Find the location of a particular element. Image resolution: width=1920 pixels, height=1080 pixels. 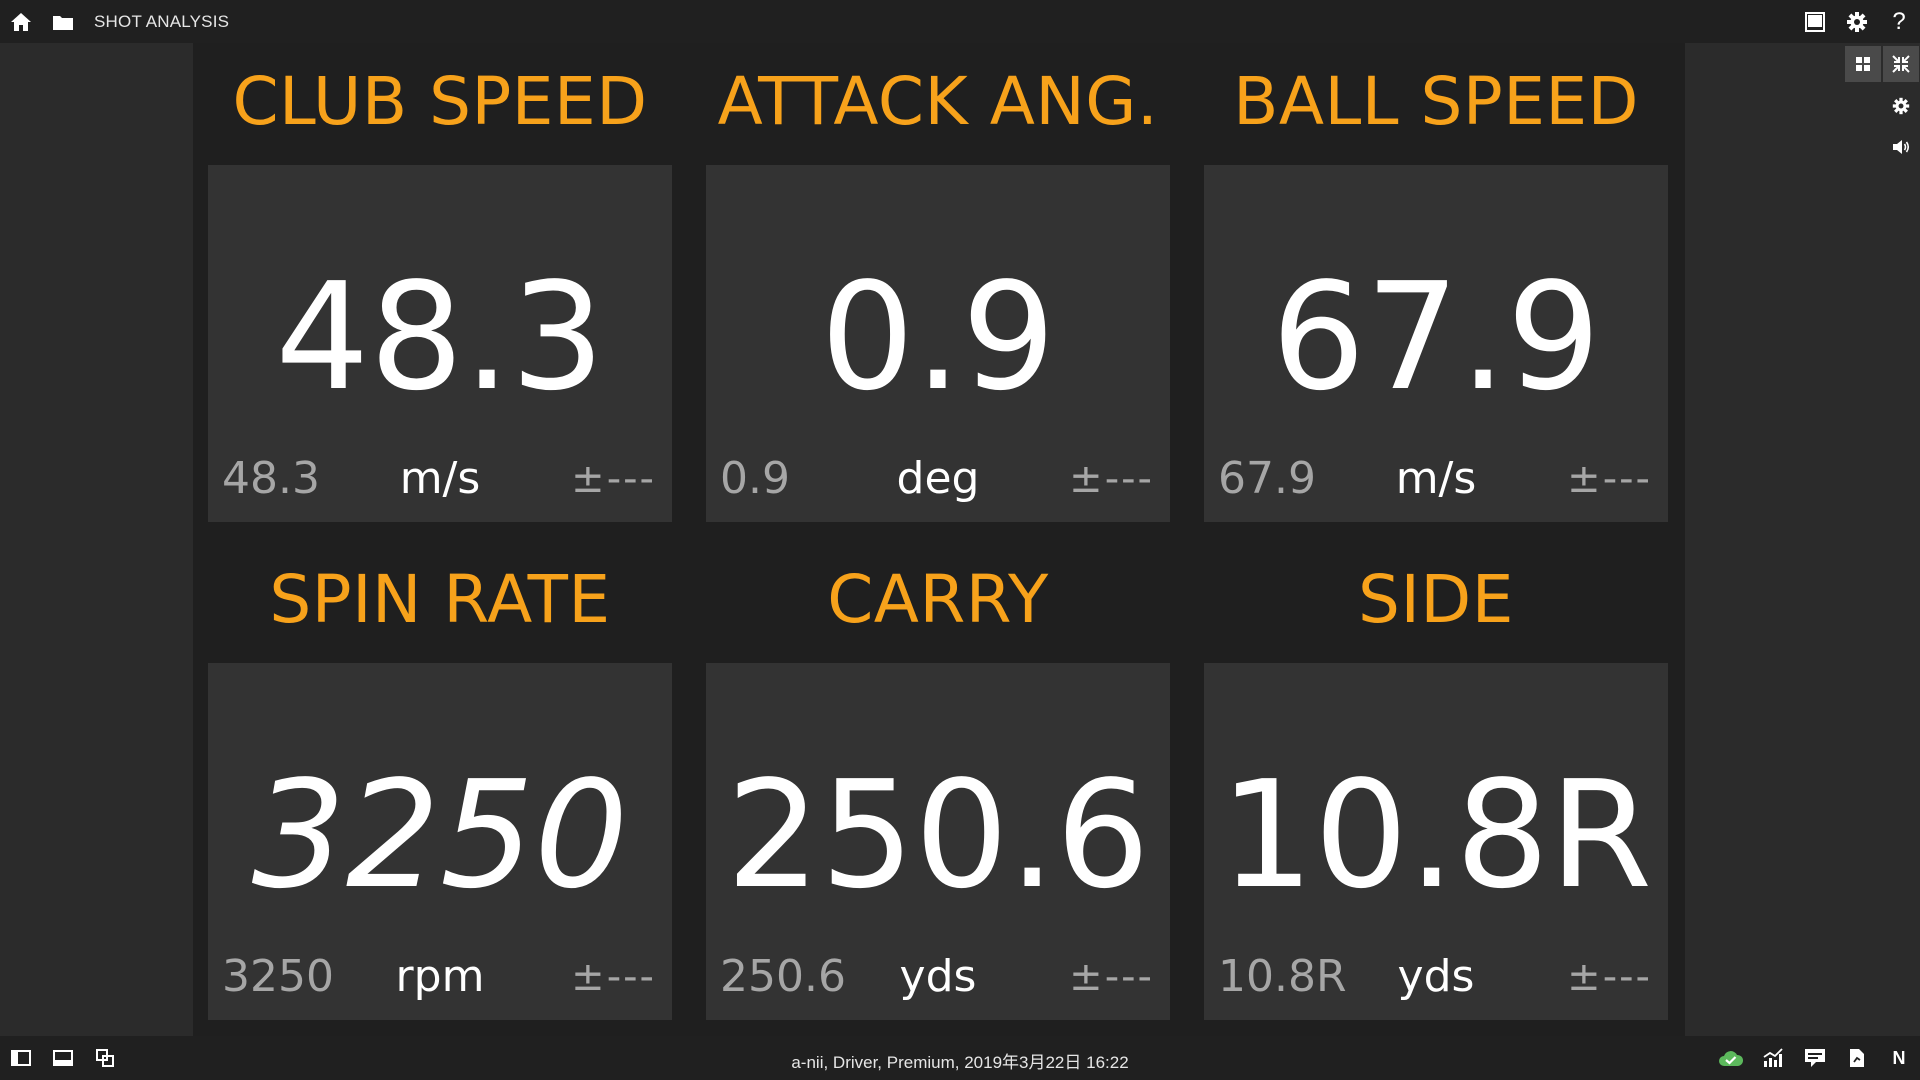

metric-last-value: 67.9 is located at coordinates (1267, 478).